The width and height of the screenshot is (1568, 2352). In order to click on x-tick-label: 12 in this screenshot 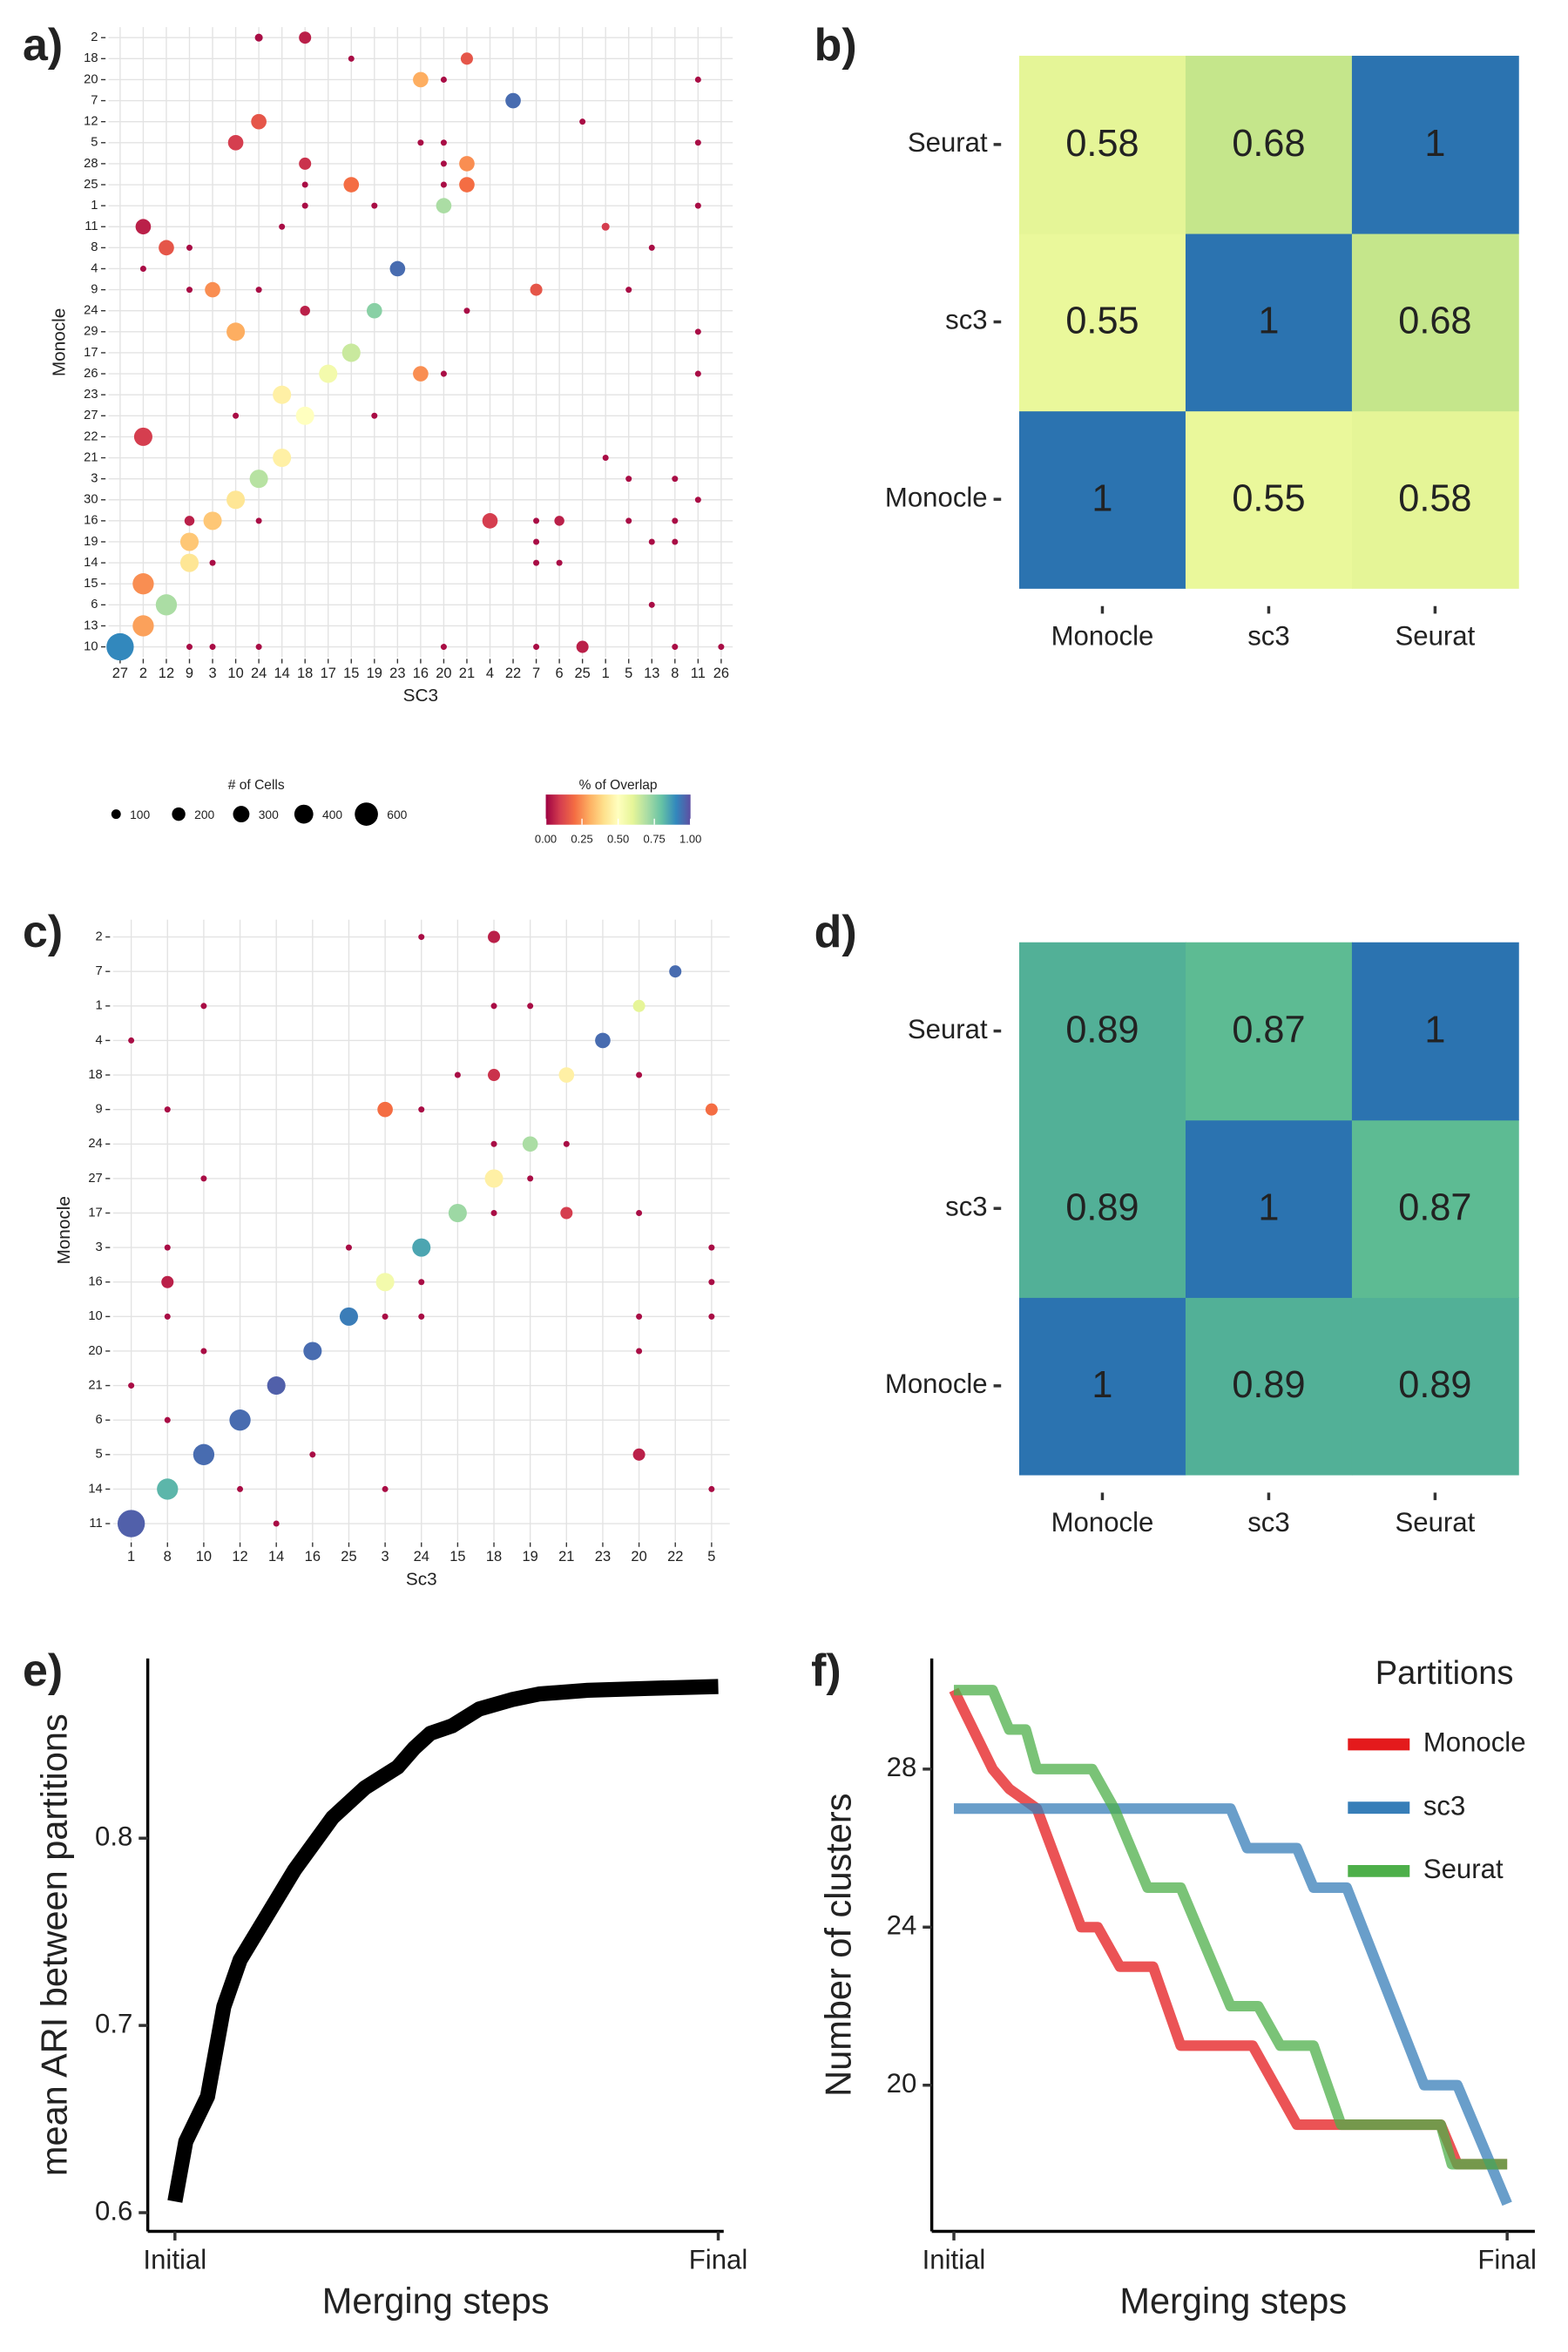, I will do `click(240, 1557)`.